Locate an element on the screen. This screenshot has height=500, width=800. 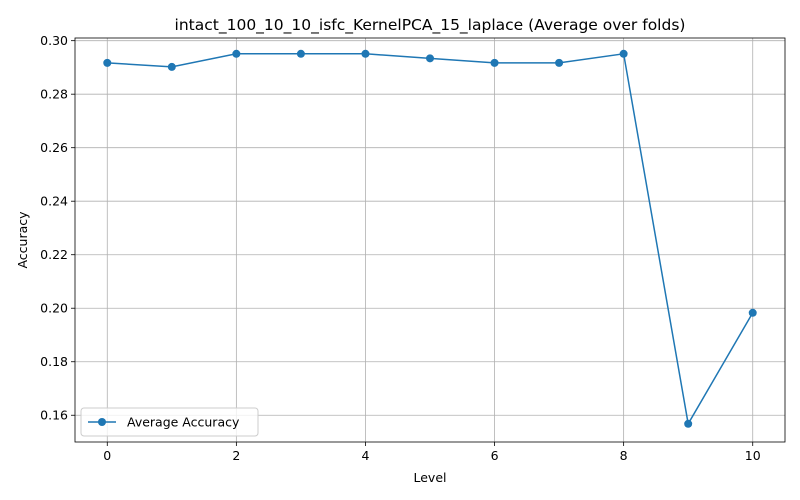
legend: Average Accuracy is located at coordinates (169, 422).